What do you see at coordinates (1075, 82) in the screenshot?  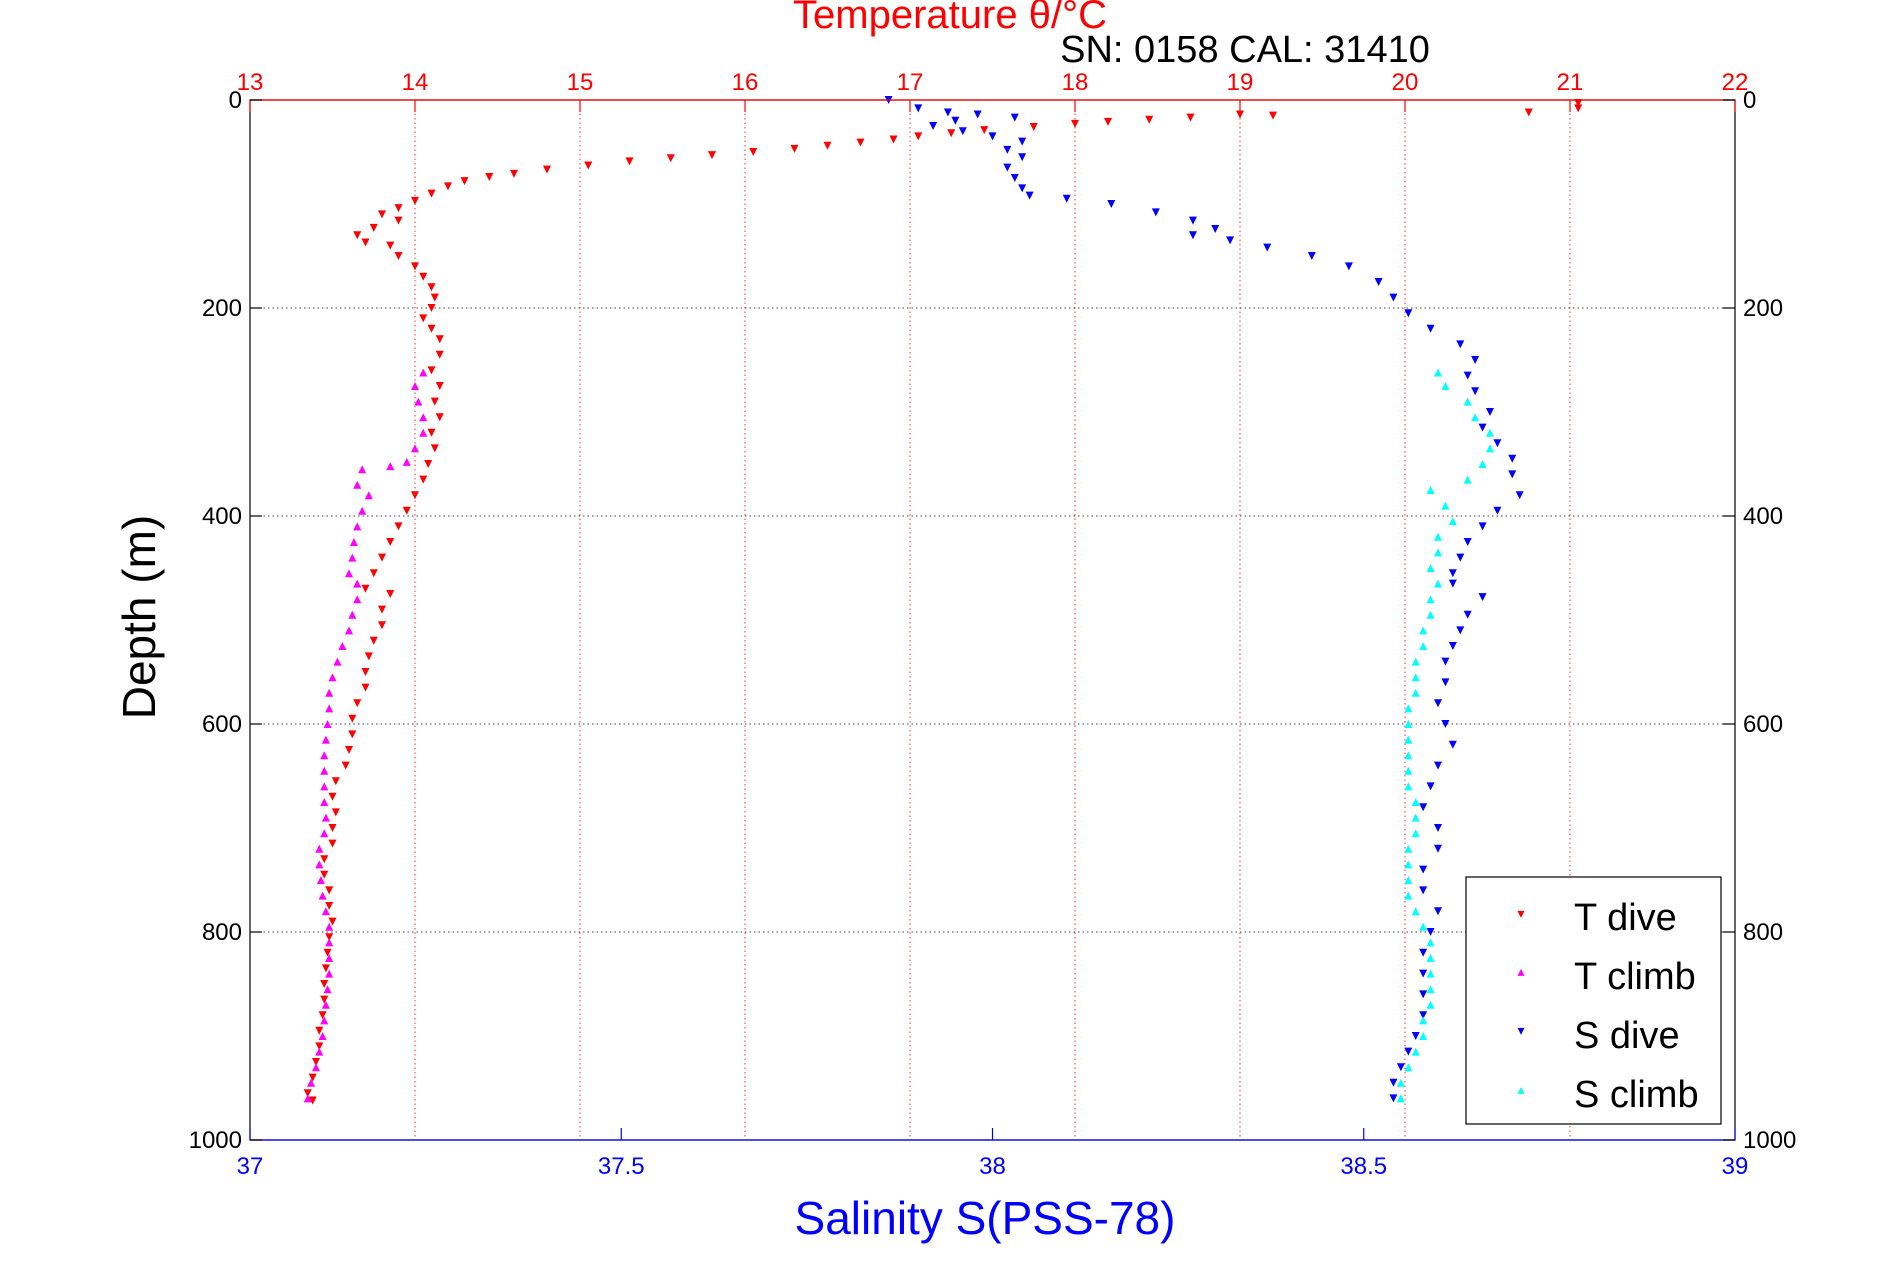 I see `temperature-tick-label: 18` at bounding box center [1075, 82].